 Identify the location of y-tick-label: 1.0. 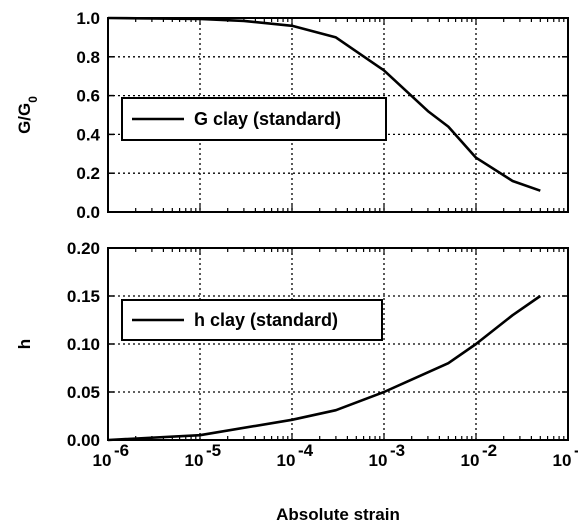
(88, 18).